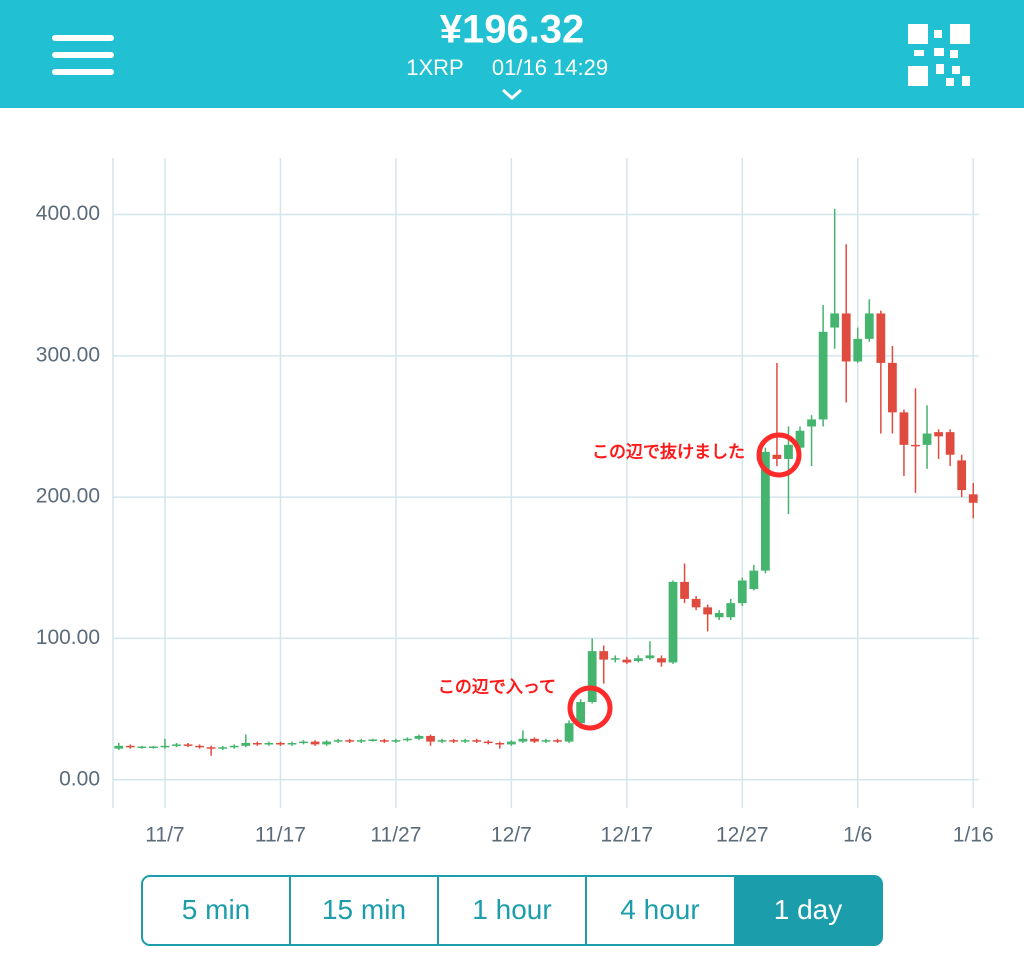 The width and height of the screenshot is (1024, 963). Describe the element at coordinates (550, 67) in the screenshot. I see `timestamp: 01/16 14:29` at that location.